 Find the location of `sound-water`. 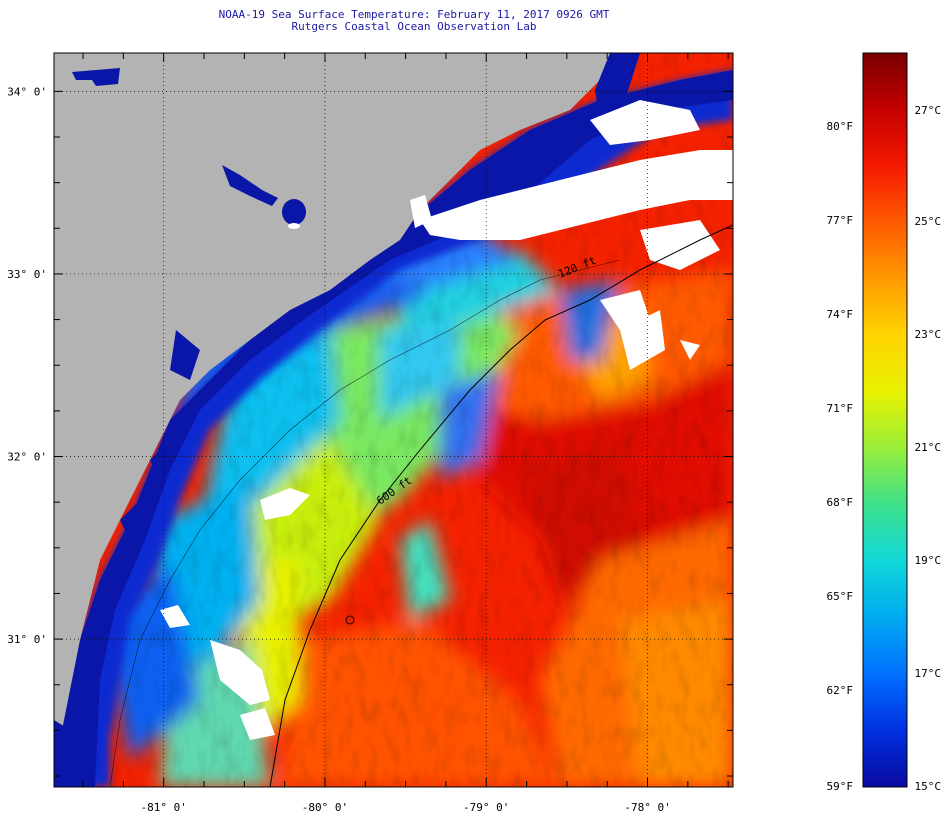

sound-water is located at coordinates (617, 86).